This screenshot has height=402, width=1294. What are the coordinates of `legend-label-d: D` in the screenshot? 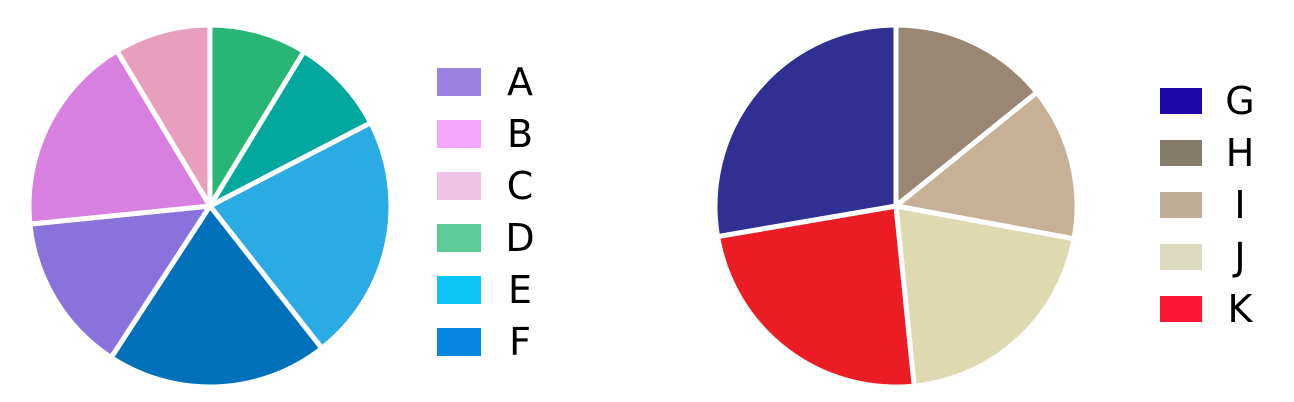 It's located at (519, 238).